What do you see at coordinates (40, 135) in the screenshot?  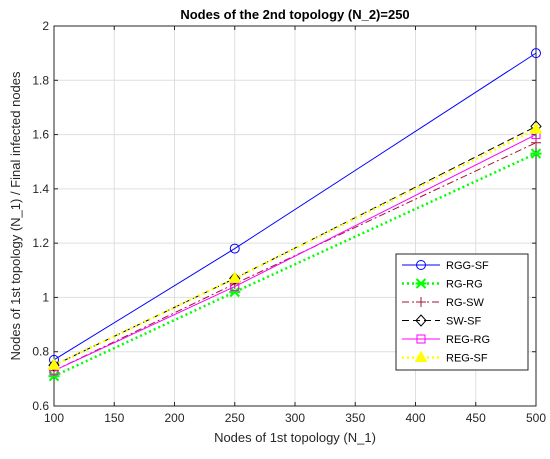 I see `y-tick-label: 1.6` at bounding box center [40, 135].